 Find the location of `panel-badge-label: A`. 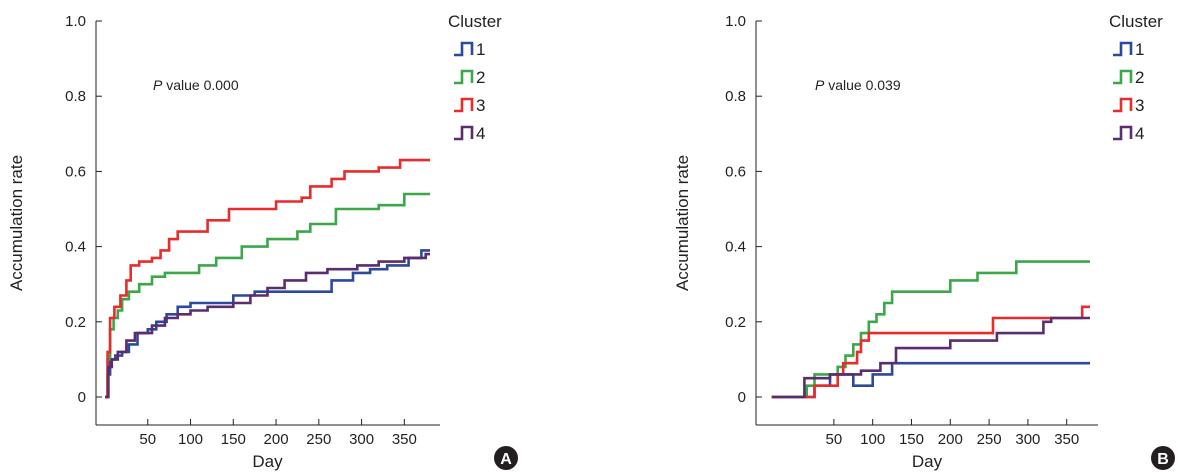

panel-badge-label: A is located at coordinates (506, 459).